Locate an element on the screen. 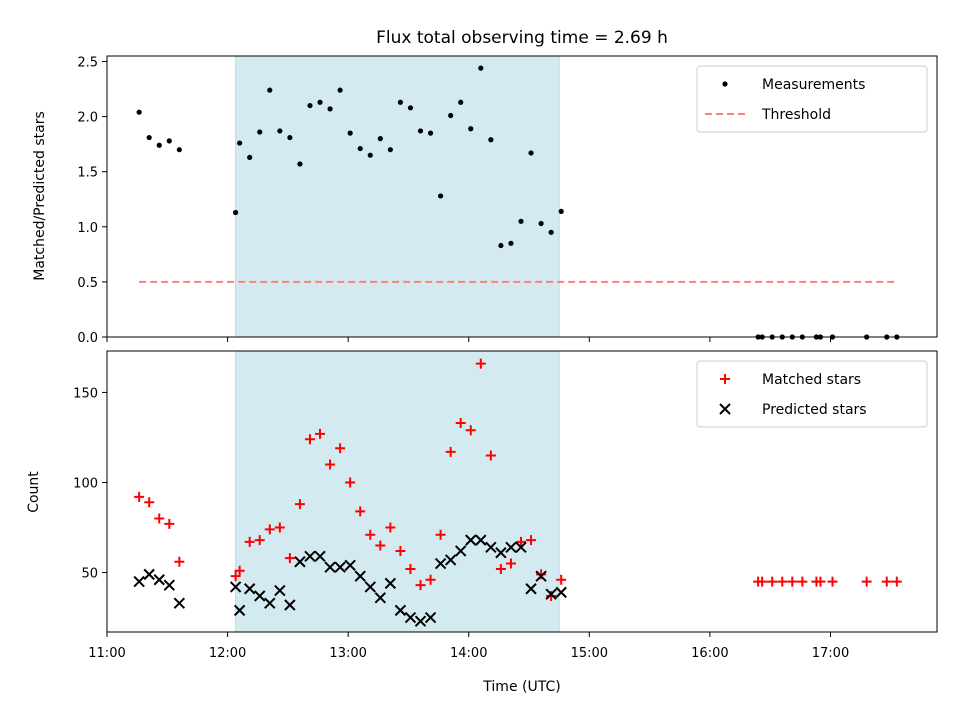  top-y-axis-label: Matched/Predicted stars is located at coordinates (40, 196).